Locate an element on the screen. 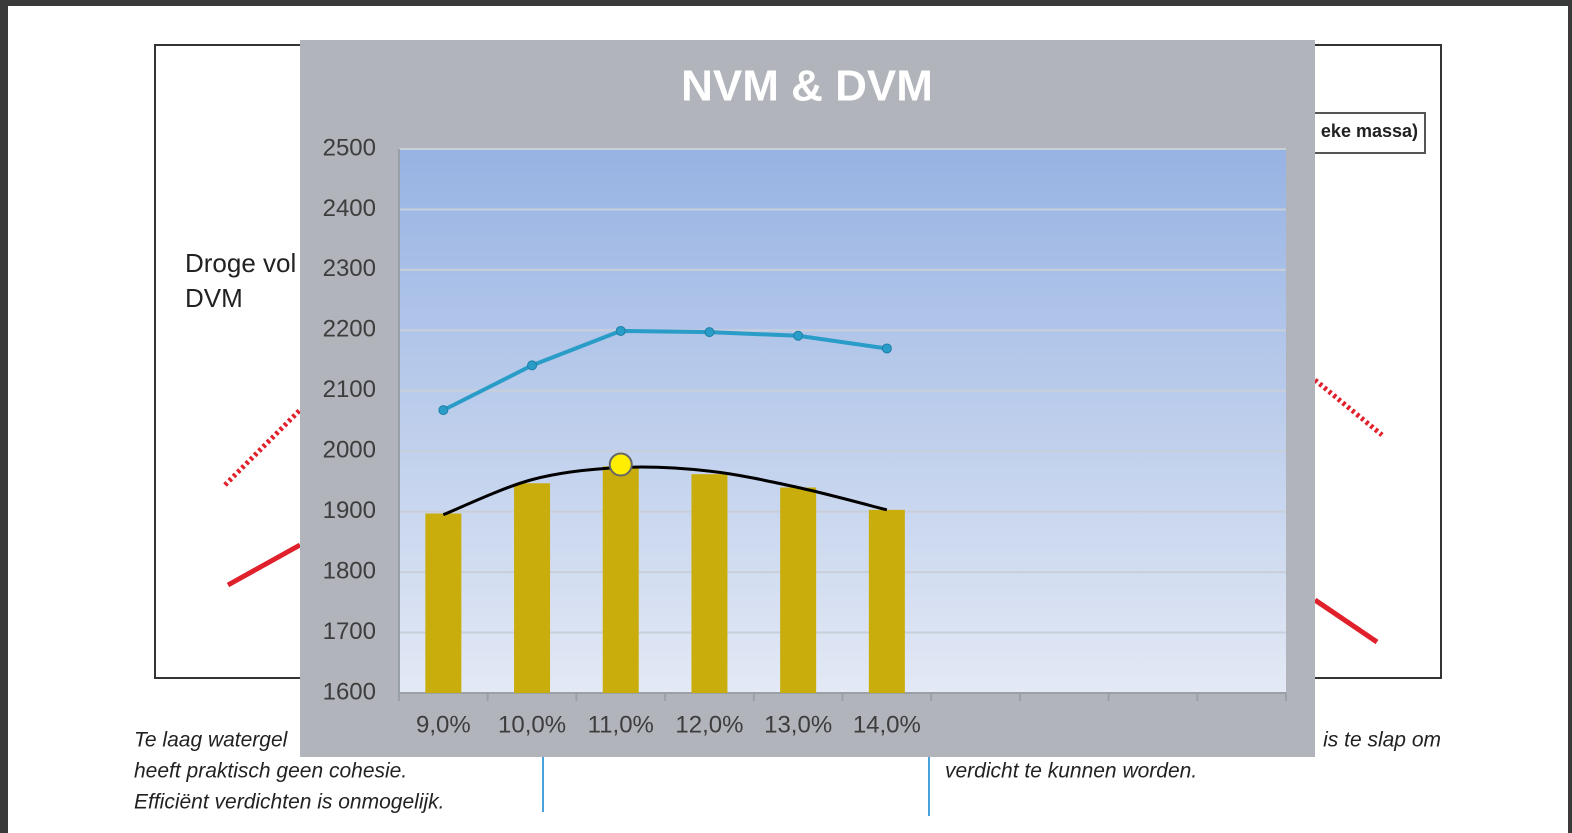 The image size is (1572, 833). x-tick-label: 13,0% is located at coordinates (798, 724).